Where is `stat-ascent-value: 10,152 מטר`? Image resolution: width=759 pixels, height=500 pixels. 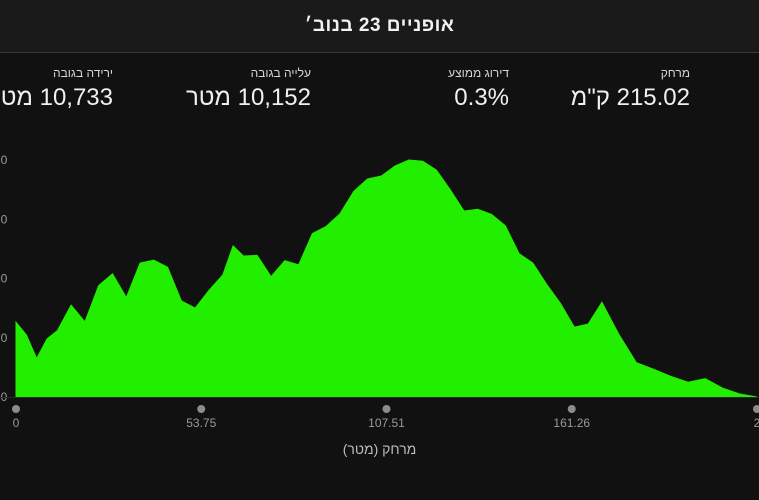
stat-ascent-value: 10,152 מטר is located at coordinates (248, 97).